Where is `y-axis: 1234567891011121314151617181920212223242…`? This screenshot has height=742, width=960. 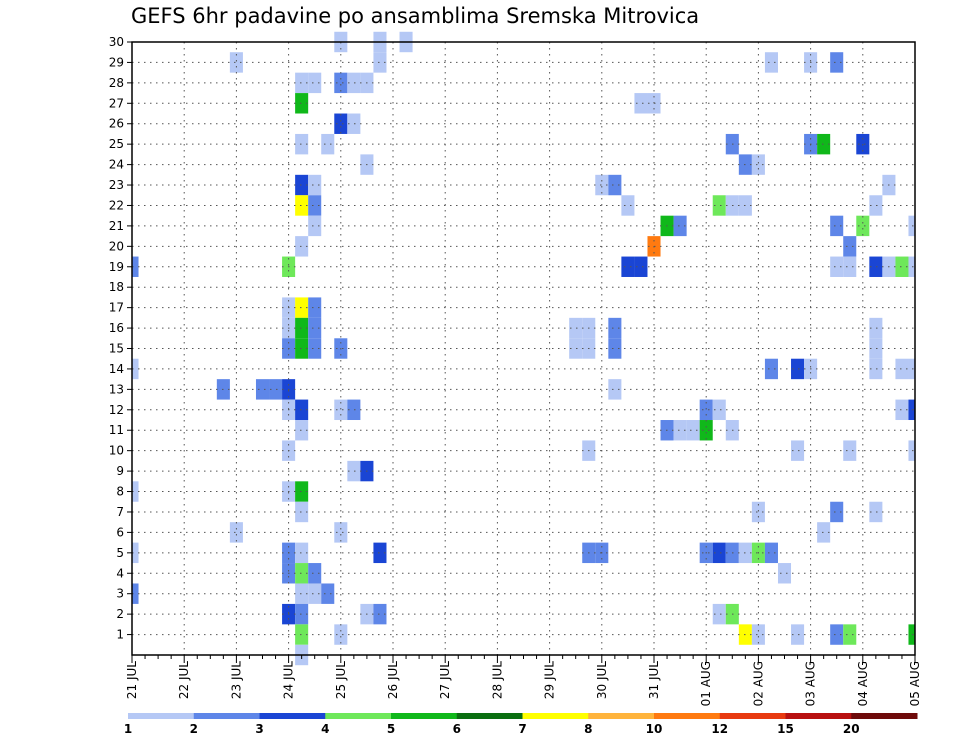 y-axis: 1234567891011121314151617181920212223242… is located at coordinates (120, 338).